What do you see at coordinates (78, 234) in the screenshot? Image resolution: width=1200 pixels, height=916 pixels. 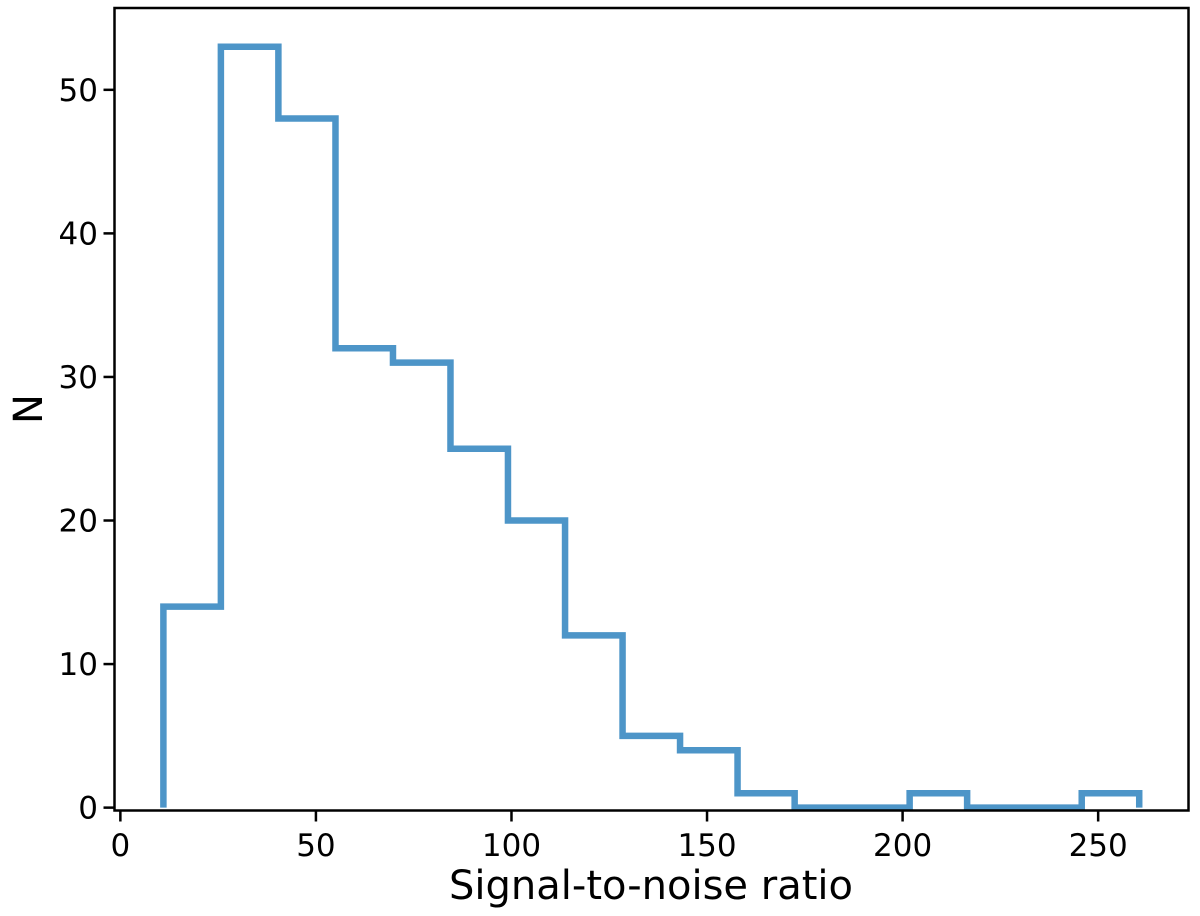 I see `y-tick-label: 40` at bounding box center [78, 234].